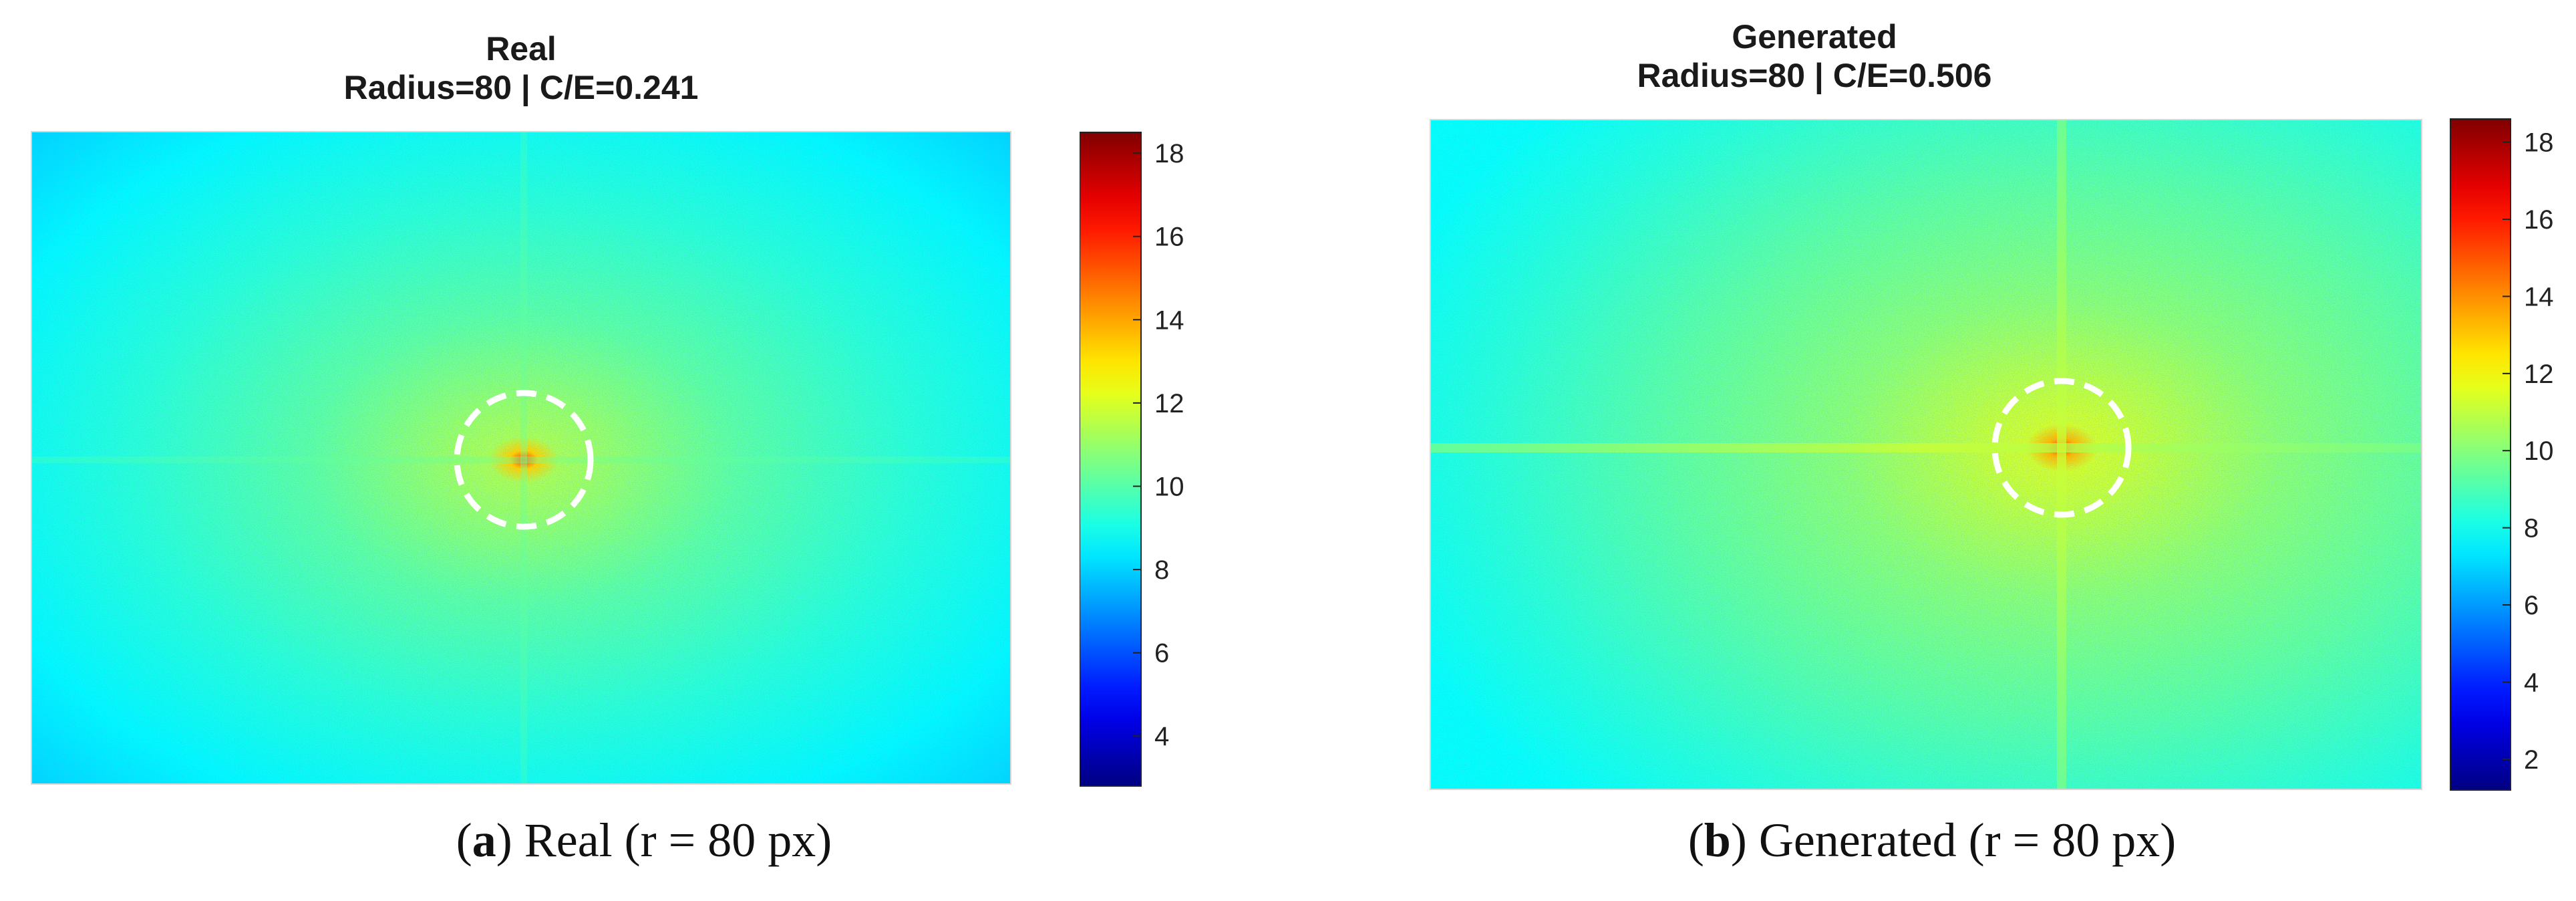 The width and height of the screenshot is (2576, 901). I want to click on colorbar: 2 4 6 8 10 12 14 16 18, so click(2512, 455).